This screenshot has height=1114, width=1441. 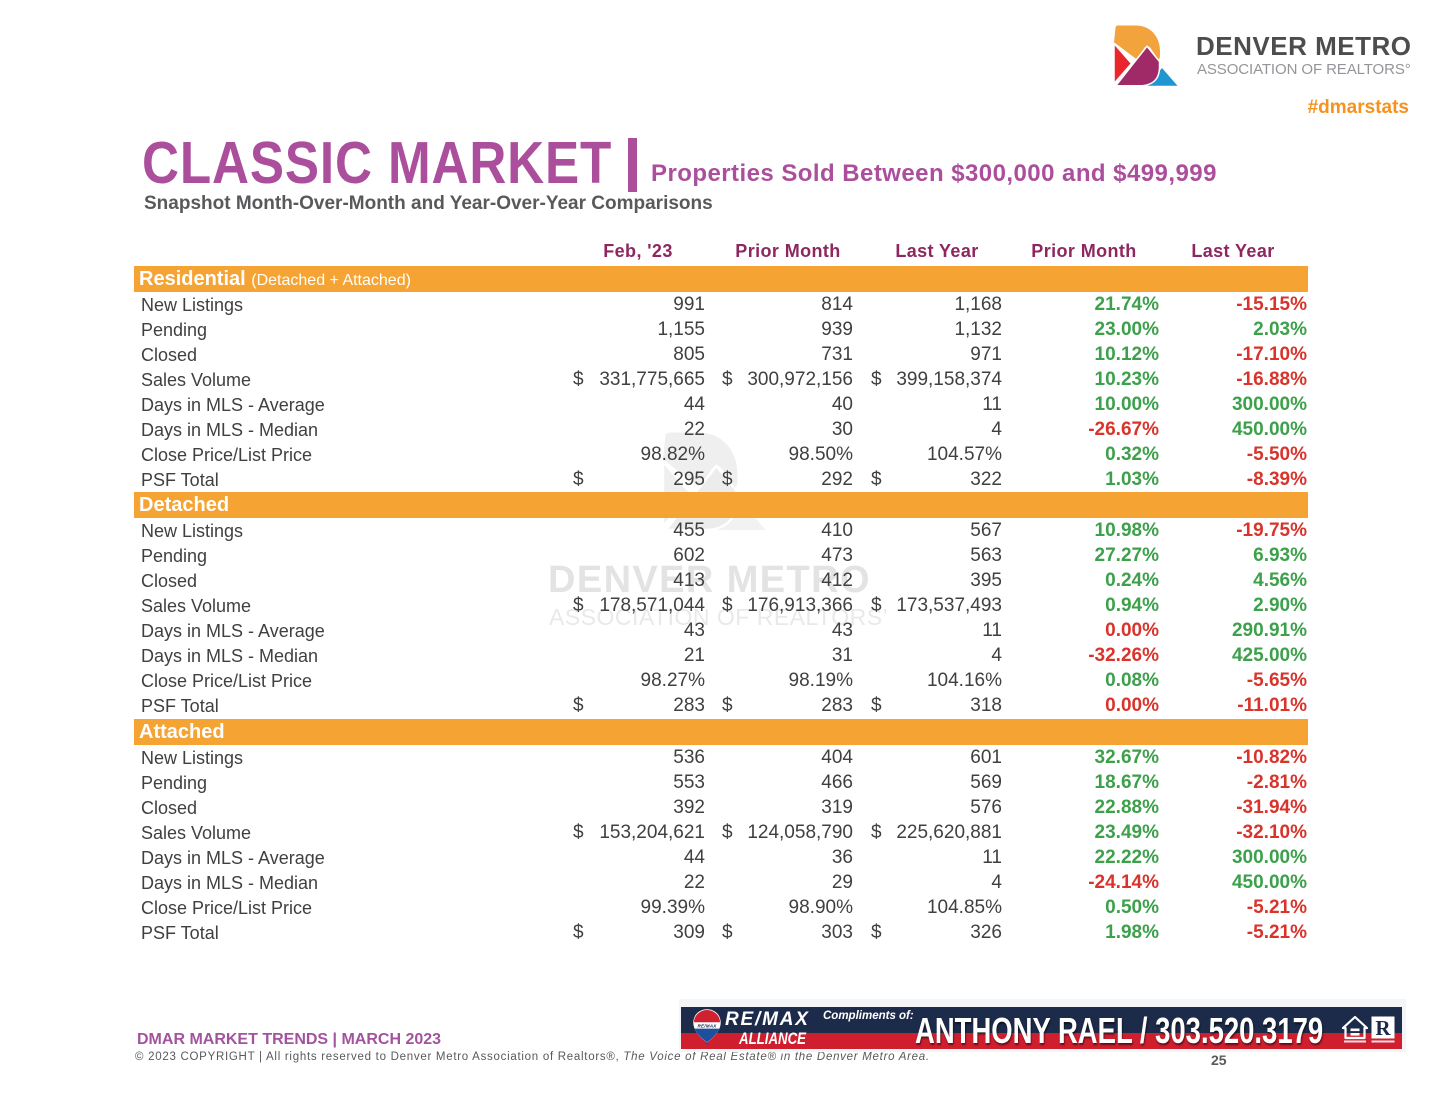 I want to click on svg-text: R, so click(x=1383, y=1028).